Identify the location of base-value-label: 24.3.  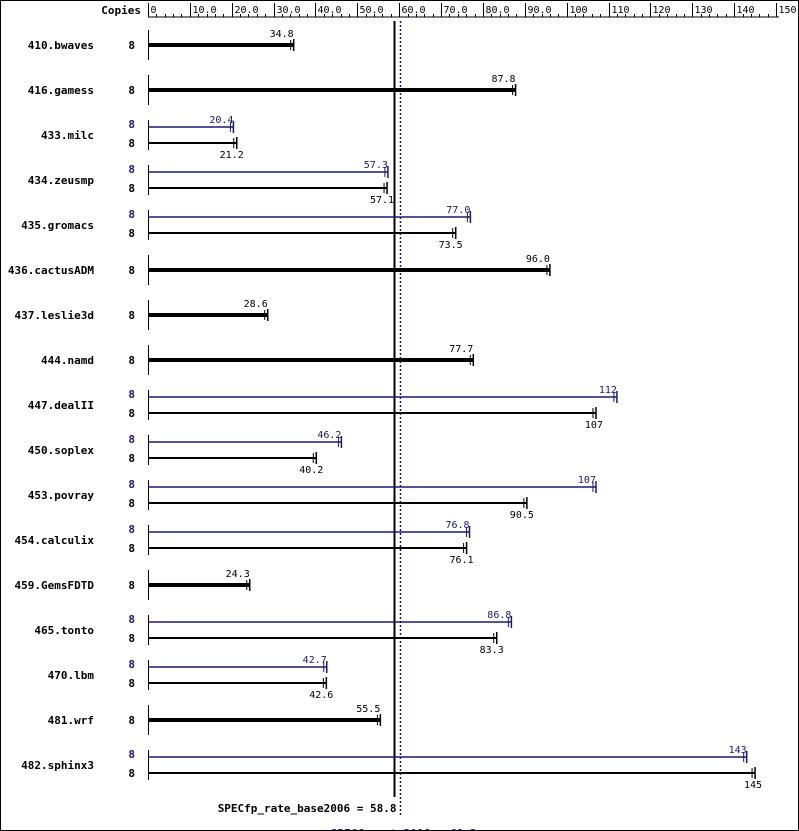
(238, 574).